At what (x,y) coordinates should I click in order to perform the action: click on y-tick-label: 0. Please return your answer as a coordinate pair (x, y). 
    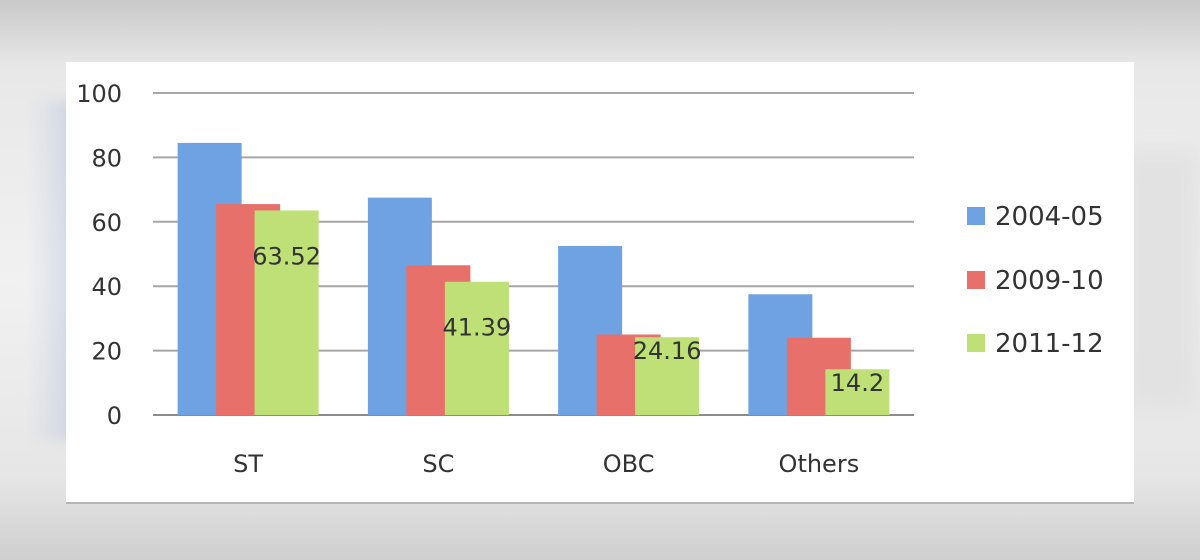
    Looking at the image, I should click on (114, 416).